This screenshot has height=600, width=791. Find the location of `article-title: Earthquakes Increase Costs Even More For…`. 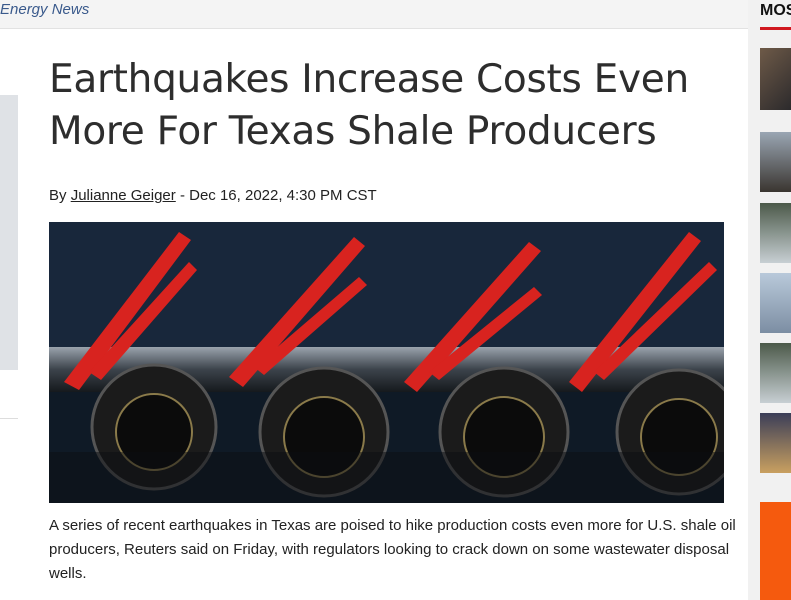

article-title: Earthquakes Increase Costs Even More For… is located at coordinates (369, 105).